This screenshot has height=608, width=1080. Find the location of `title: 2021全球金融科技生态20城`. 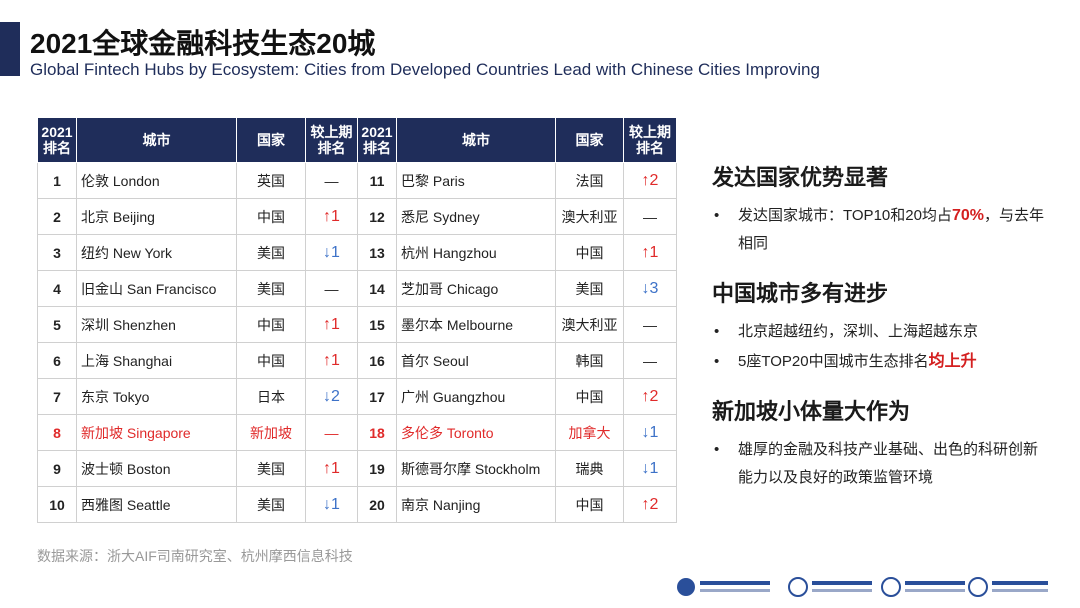

title: 2021全球金融科技生态20城 is located at coordinates (203, 43).